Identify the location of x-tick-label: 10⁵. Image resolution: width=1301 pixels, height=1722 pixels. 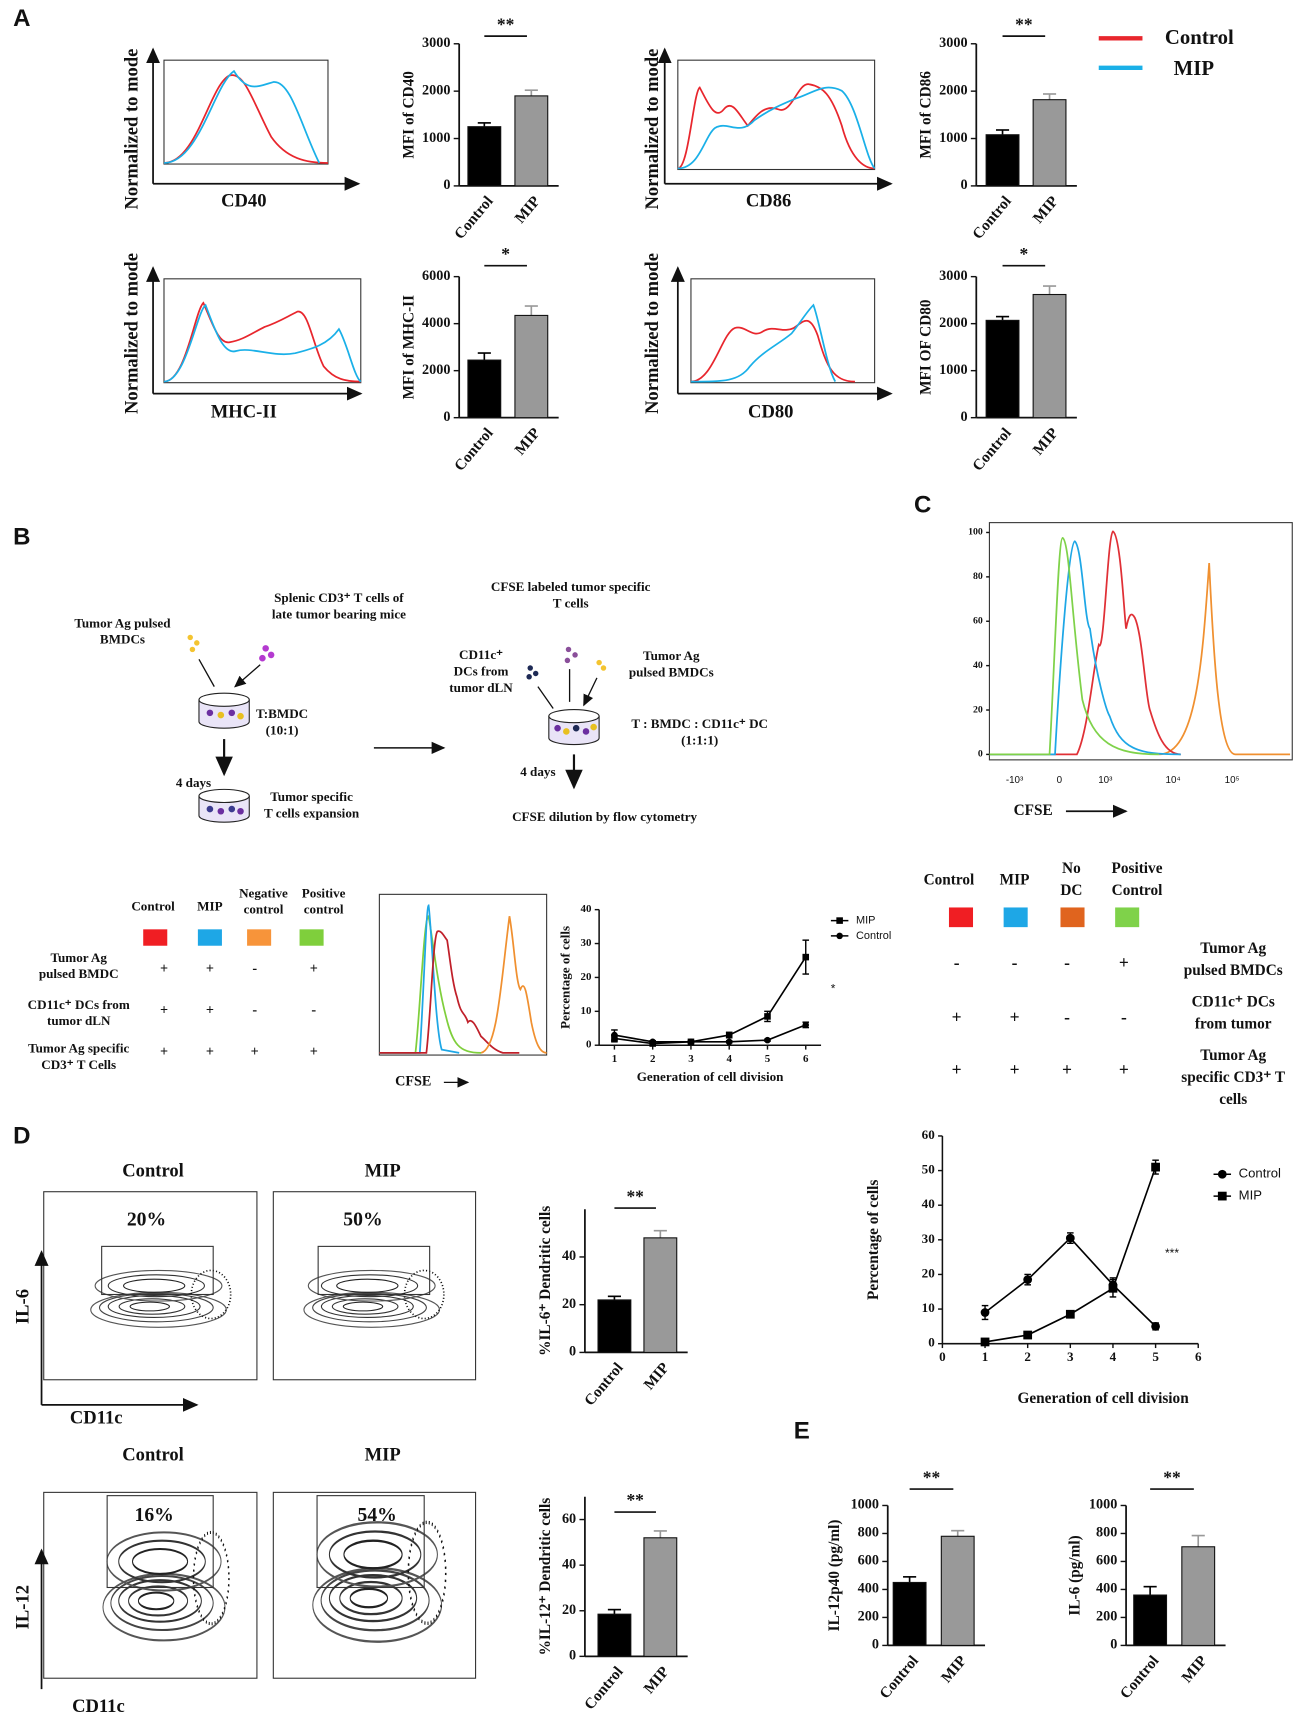
(1232, 780).